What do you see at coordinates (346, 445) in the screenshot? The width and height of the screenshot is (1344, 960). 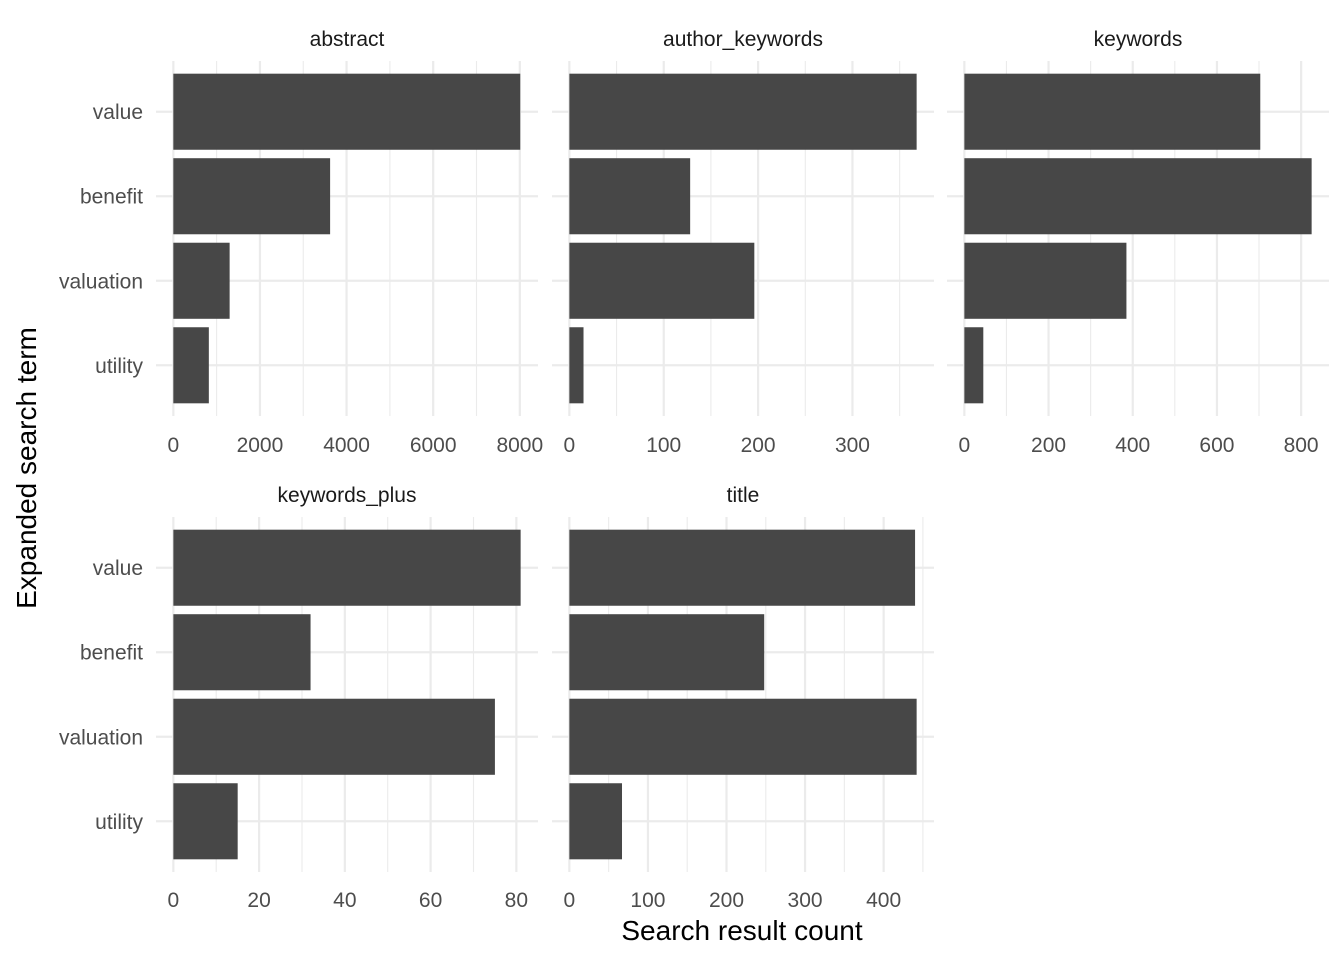 I see `x-tick-label: 4000` at bounding box center [346, 445].